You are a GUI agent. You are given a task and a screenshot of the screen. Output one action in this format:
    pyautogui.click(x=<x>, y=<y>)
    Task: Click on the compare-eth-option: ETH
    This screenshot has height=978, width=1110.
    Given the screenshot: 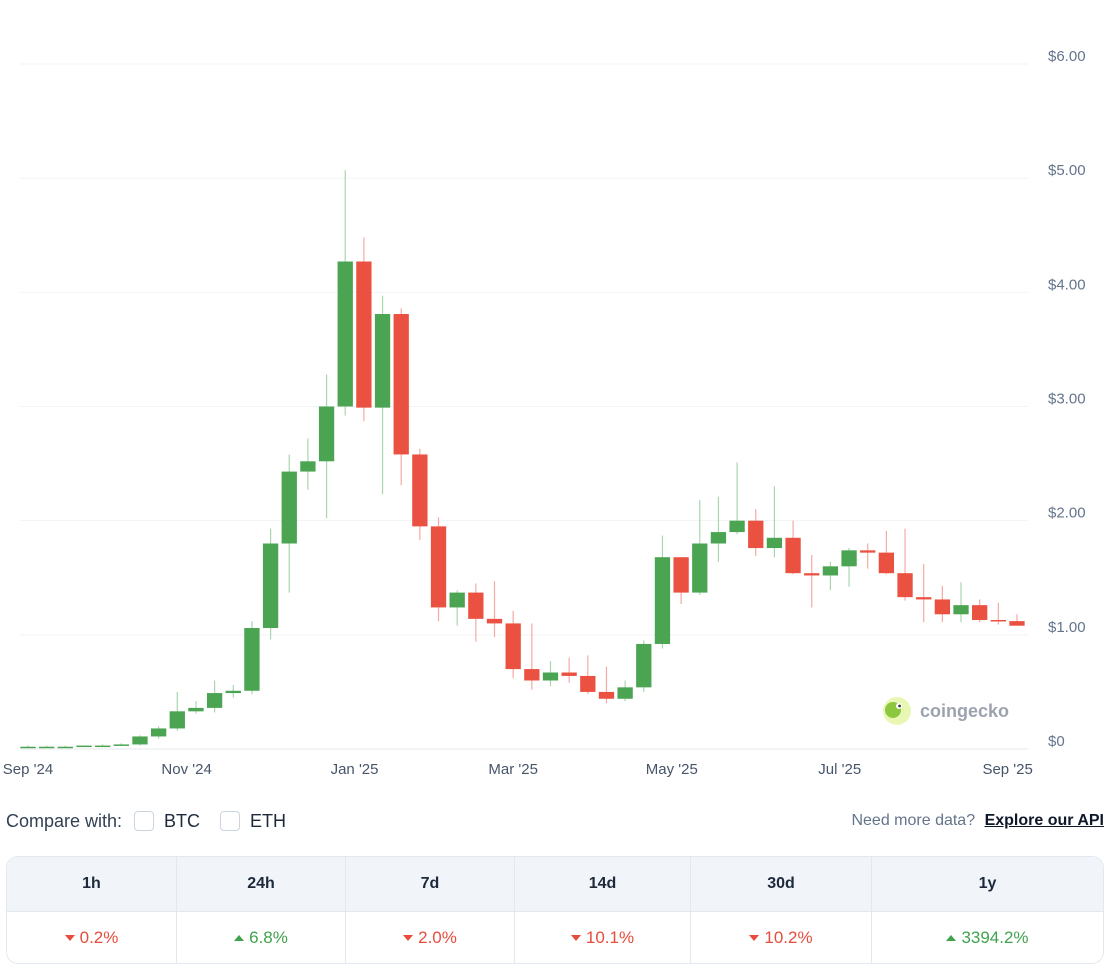 What is the action you would take?
    pyautogui.click(x=253, y=821)
    